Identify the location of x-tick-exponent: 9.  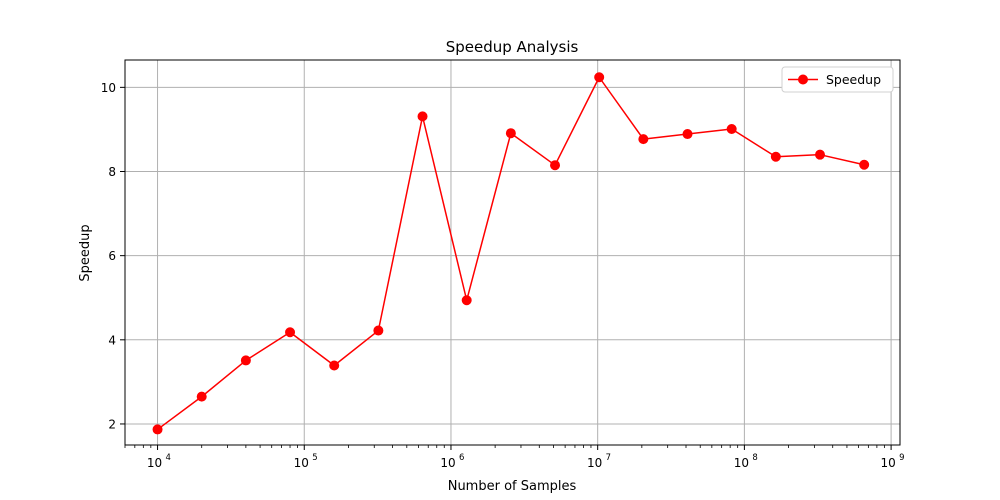
(901, 458).